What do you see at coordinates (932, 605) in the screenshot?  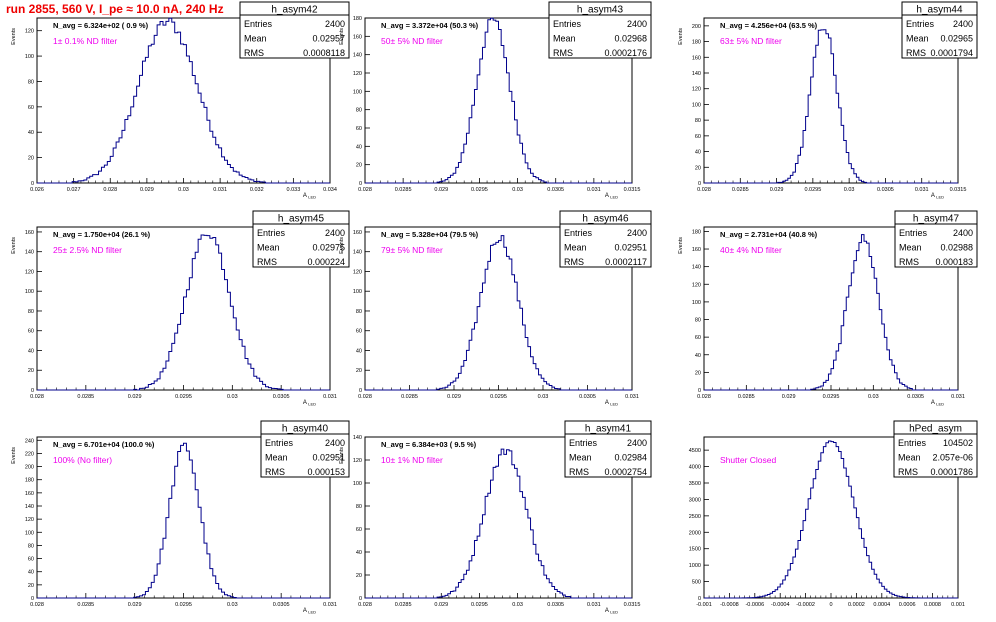 I see `x-tick-label: 0.0008` at bounding box center [932, 605].